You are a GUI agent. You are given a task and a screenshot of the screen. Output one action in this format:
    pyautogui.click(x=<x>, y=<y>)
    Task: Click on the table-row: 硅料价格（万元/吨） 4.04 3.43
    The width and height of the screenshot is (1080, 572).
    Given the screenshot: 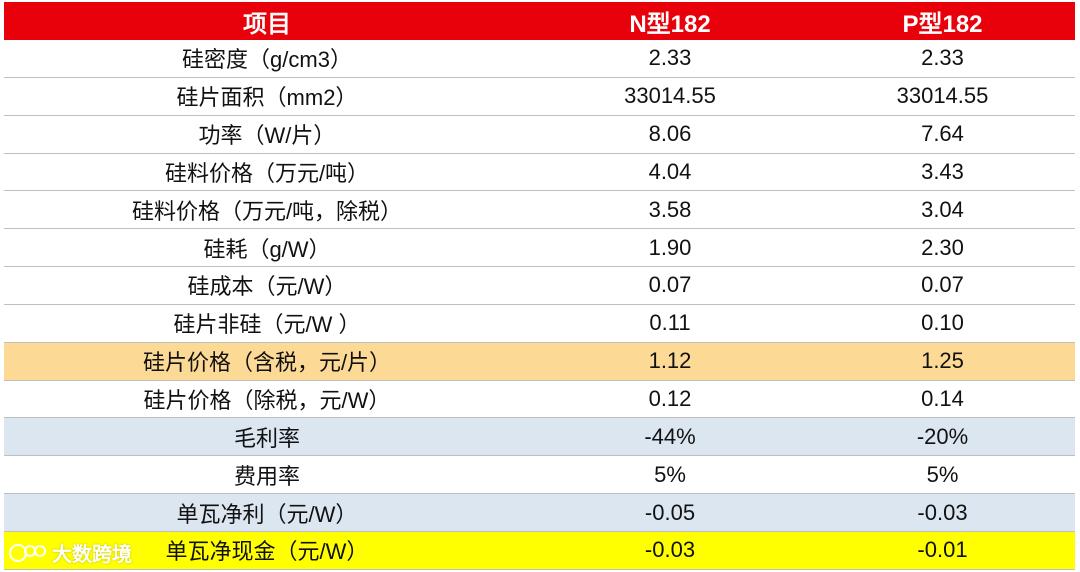 What is the action you would take?
    pyautogui.click(x=539, y=173)
    